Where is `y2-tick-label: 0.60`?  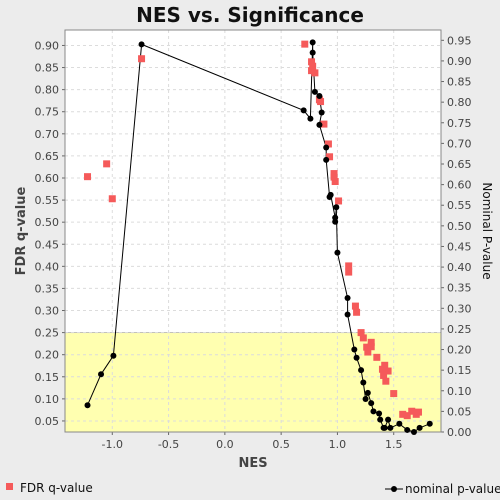 y2-tick-label: 0.60 is located at coordinates (459, 185).